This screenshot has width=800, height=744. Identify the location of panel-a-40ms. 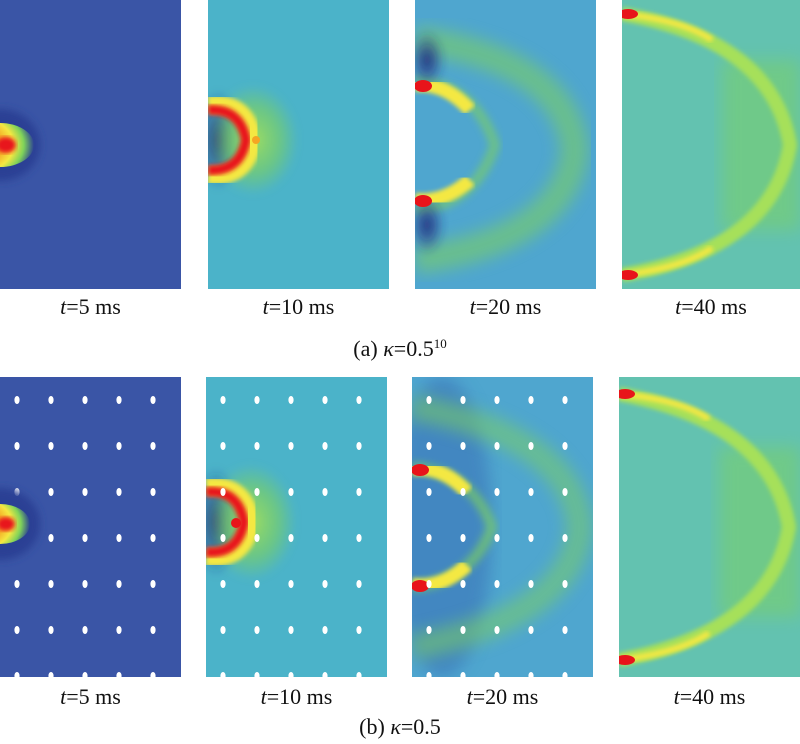
(711, 144).